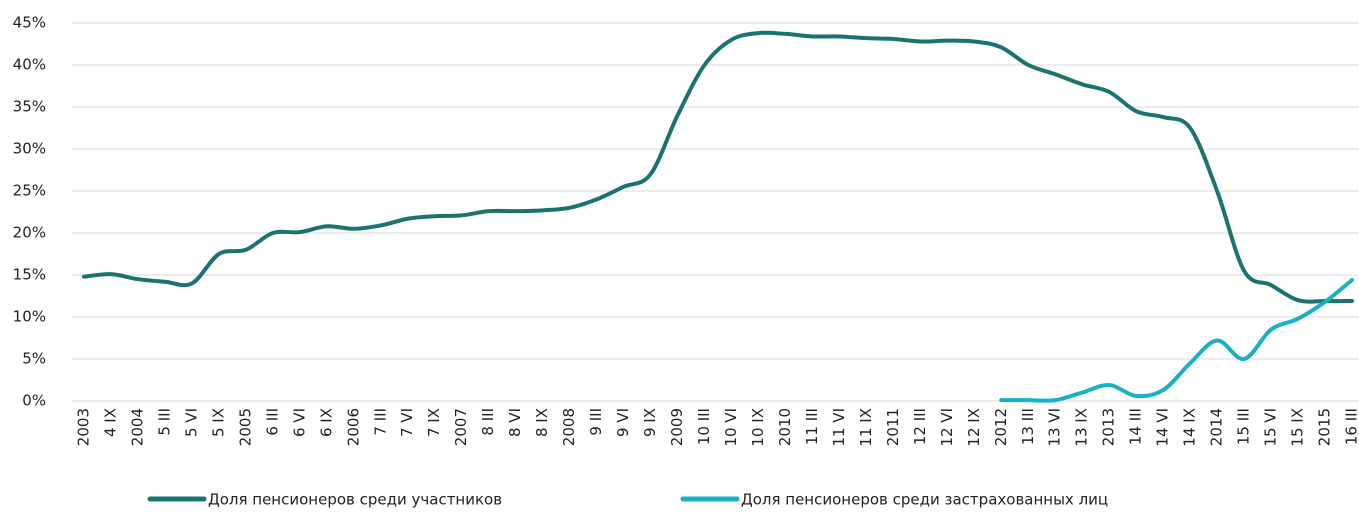 Image resolution: width=1359 pixels, height=516 pixels. I want to click on x-tick-label: 5 IX, so click(218, 422).